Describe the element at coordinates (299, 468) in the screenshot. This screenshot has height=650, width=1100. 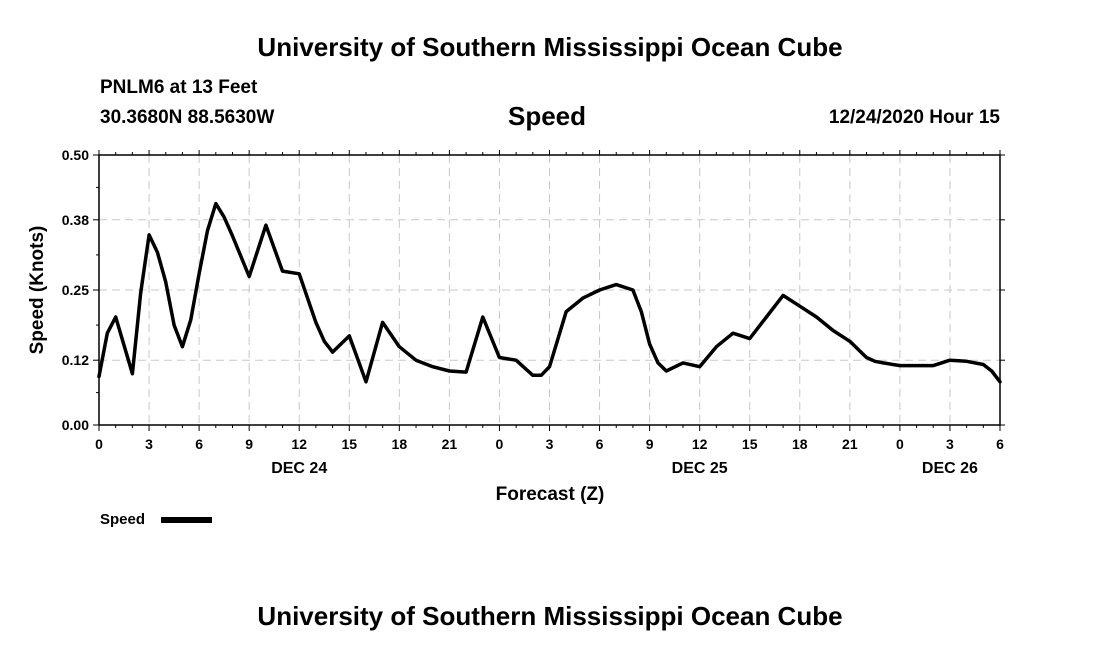
I see `day-label: DEC 24` at that location.